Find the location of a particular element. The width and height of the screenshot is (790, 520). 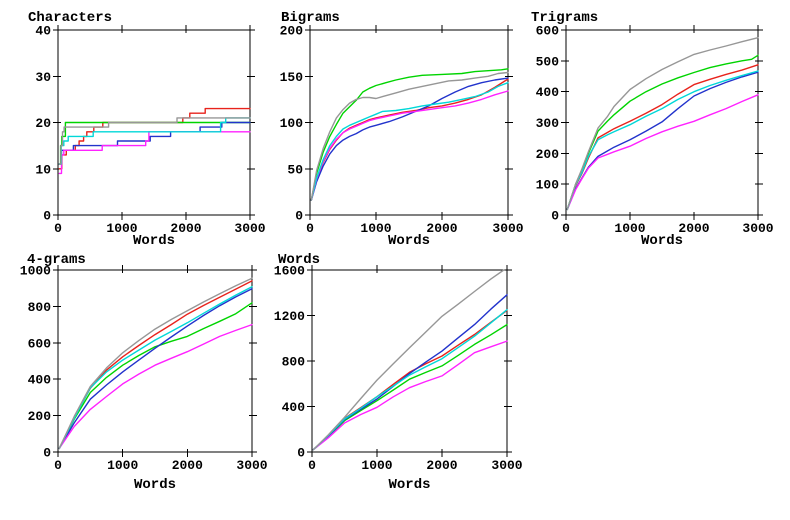

chart-words: 0 1000 2000 3000 0 400 800 1200 1600 is located at coordinates (398, 369).